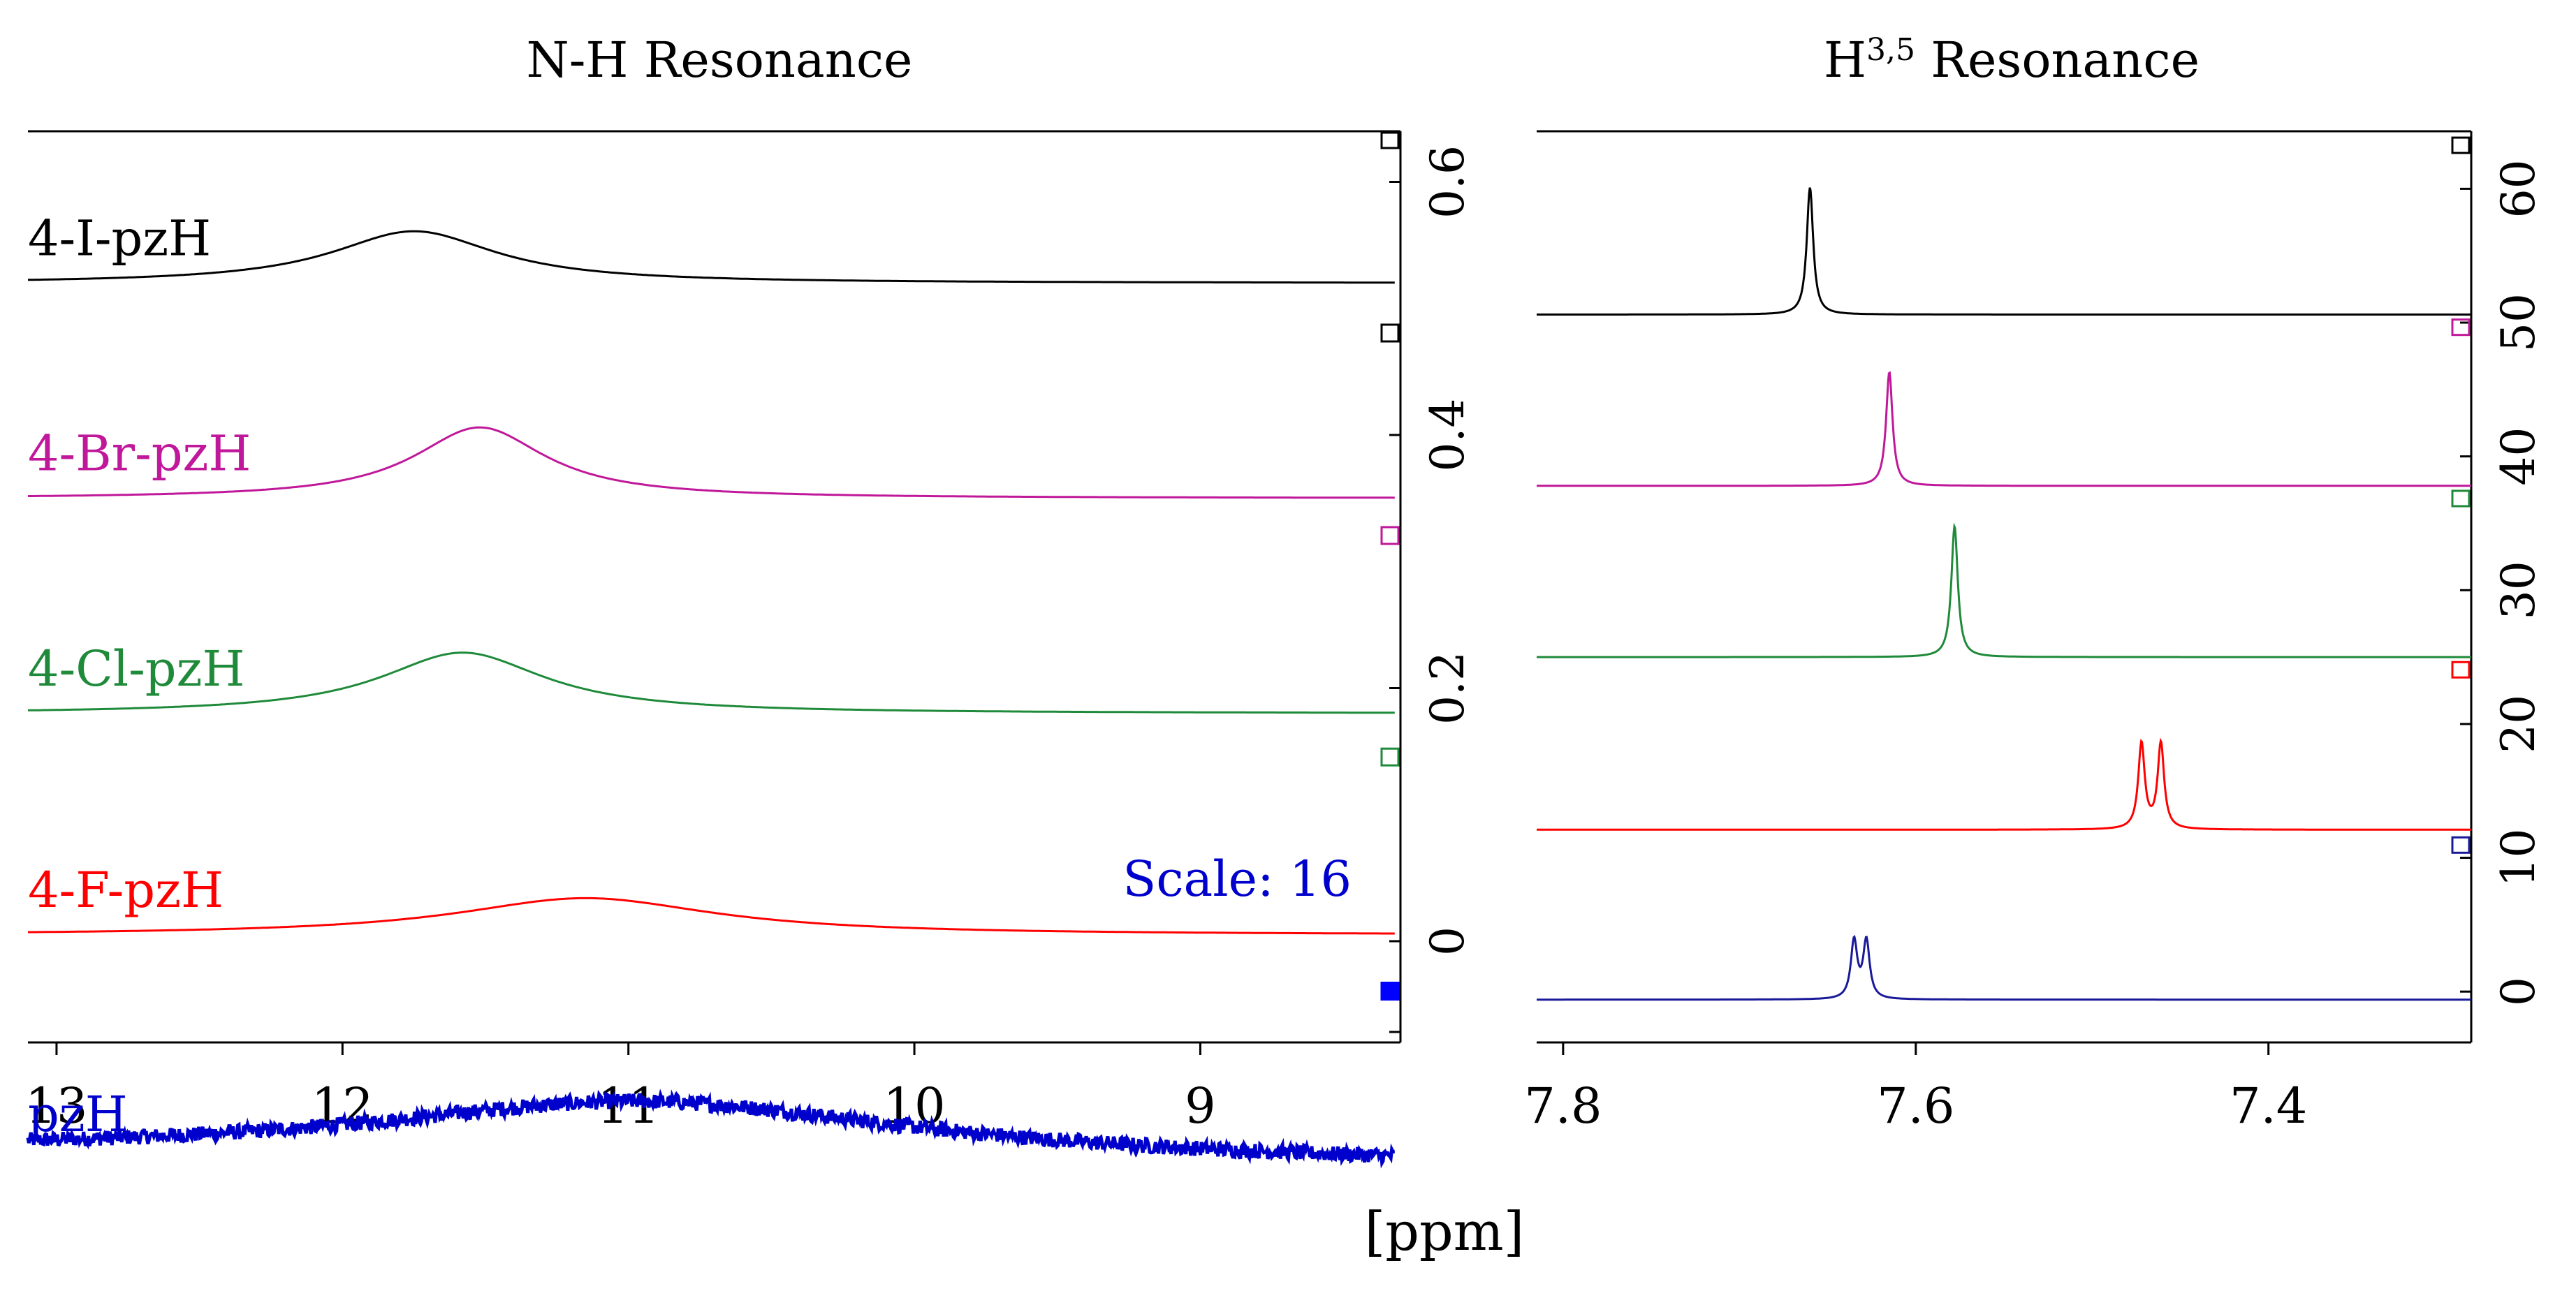 This screenshot has height=1291, width=2576. What do you see at coordinates (2518, 188) in the screenshot?
I see `h35-y-tick-label: 60` at bounding box center [2518, 188].